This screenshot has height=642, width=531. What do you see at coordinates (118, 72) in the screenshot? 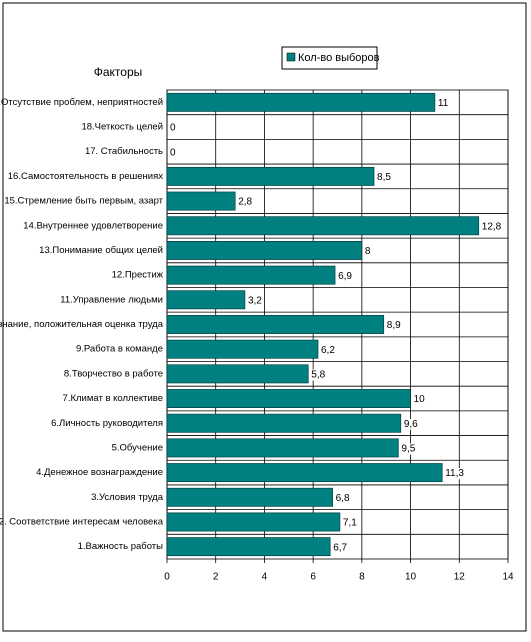
I see `axis-title: Факторы` at bounding box center [118, 72].